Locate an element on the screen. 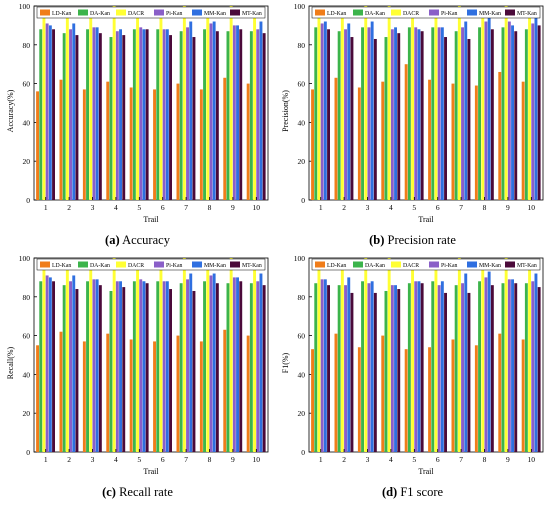 This screenshot has height=505, width=550. x-tick-label: 5 is located at coordinates (414, 459).